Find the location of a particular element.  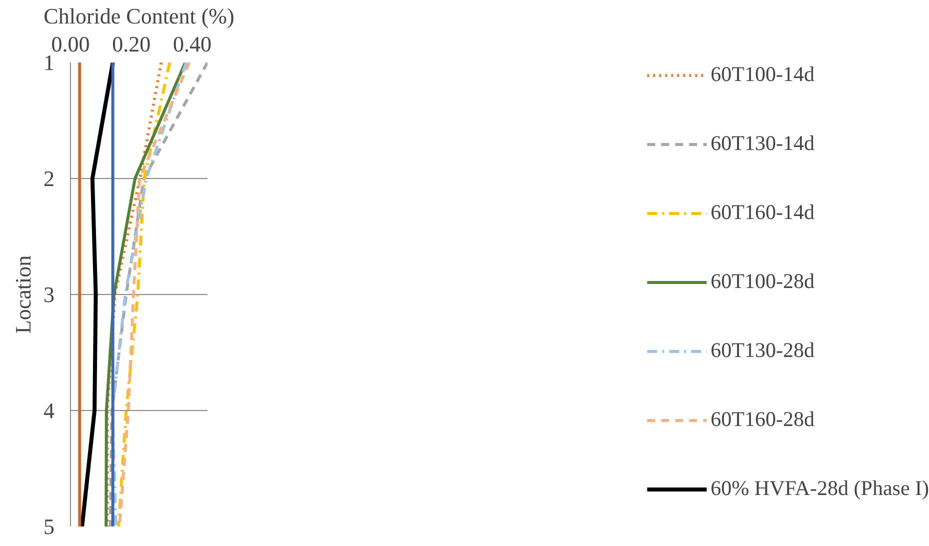

x-axis-title: Chloride Content (%) is located at coordinates (139, 16).